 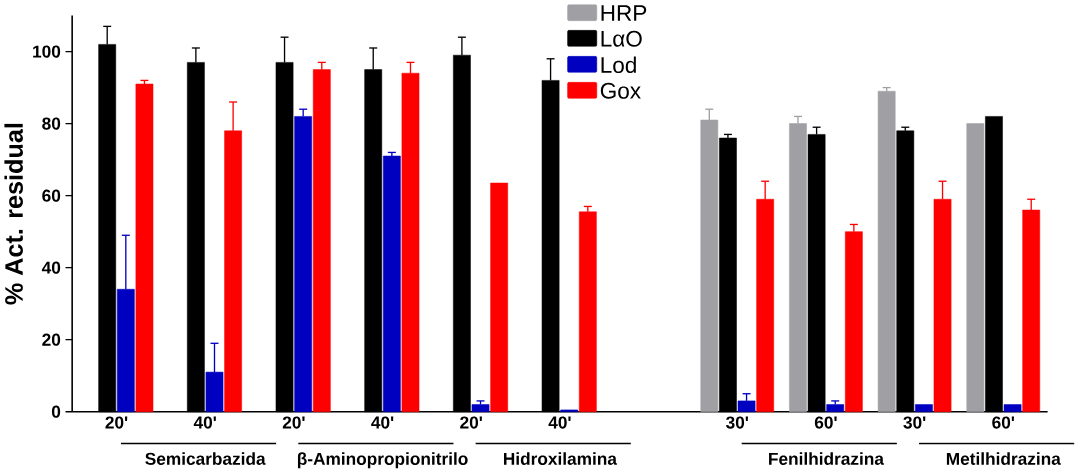 What do you see at coordinates (621, 38) in the screenshot?
I see `legend-label: LαO` at bounding box center [621, 38].